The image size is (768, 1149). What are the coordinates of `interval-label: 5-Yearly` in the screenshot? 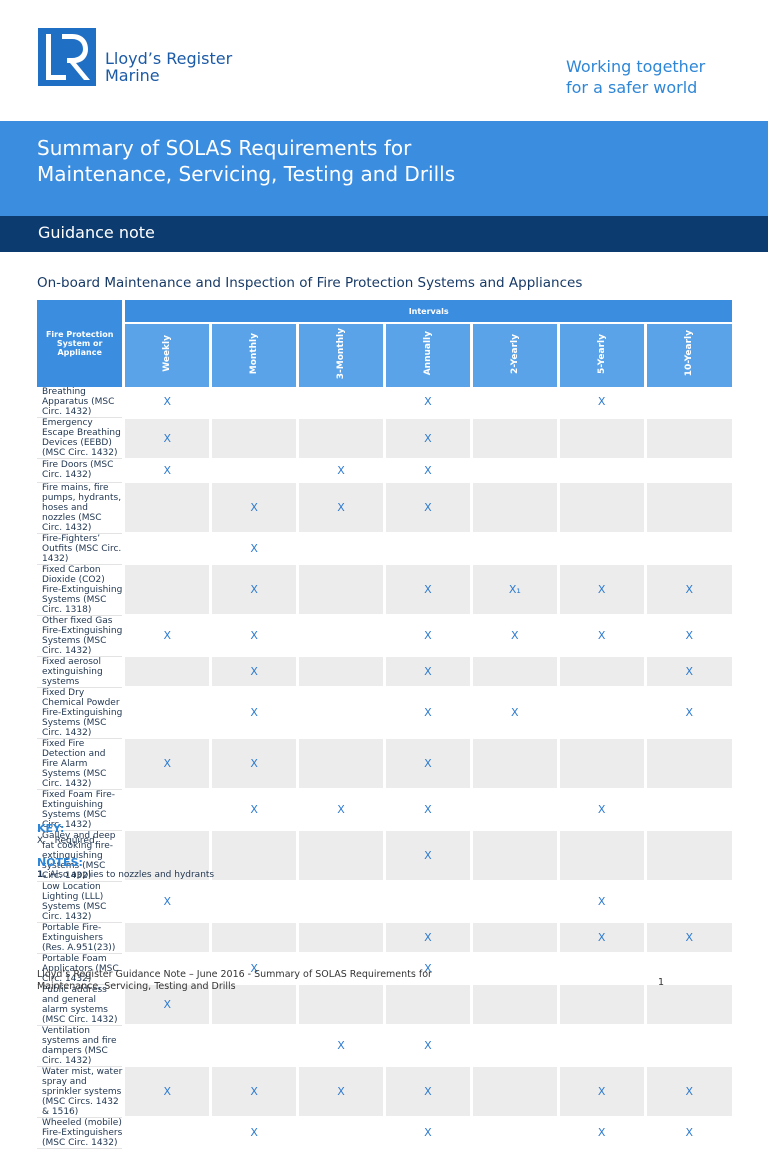 It's located at (601, 353).